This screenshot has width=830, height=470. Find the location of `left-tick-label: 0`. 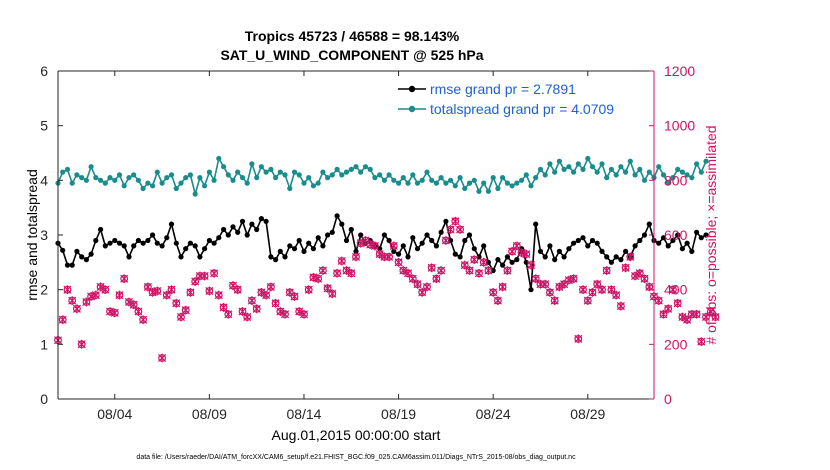

left-tick-label: 0 is located at coordinates (44, 399).